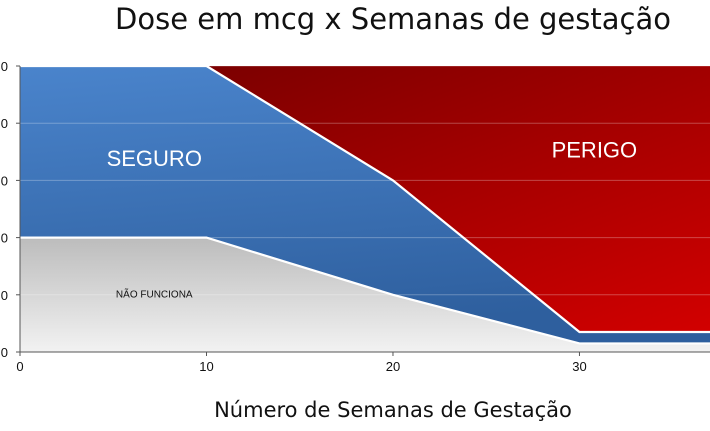 The width and height of the screenshot is (710, 431). What do you see at coordinates (393, 19) in the screenshot?
I see `chart-title: Dose em mcg x Semanas de gestação` at bounding box center [393, 19].